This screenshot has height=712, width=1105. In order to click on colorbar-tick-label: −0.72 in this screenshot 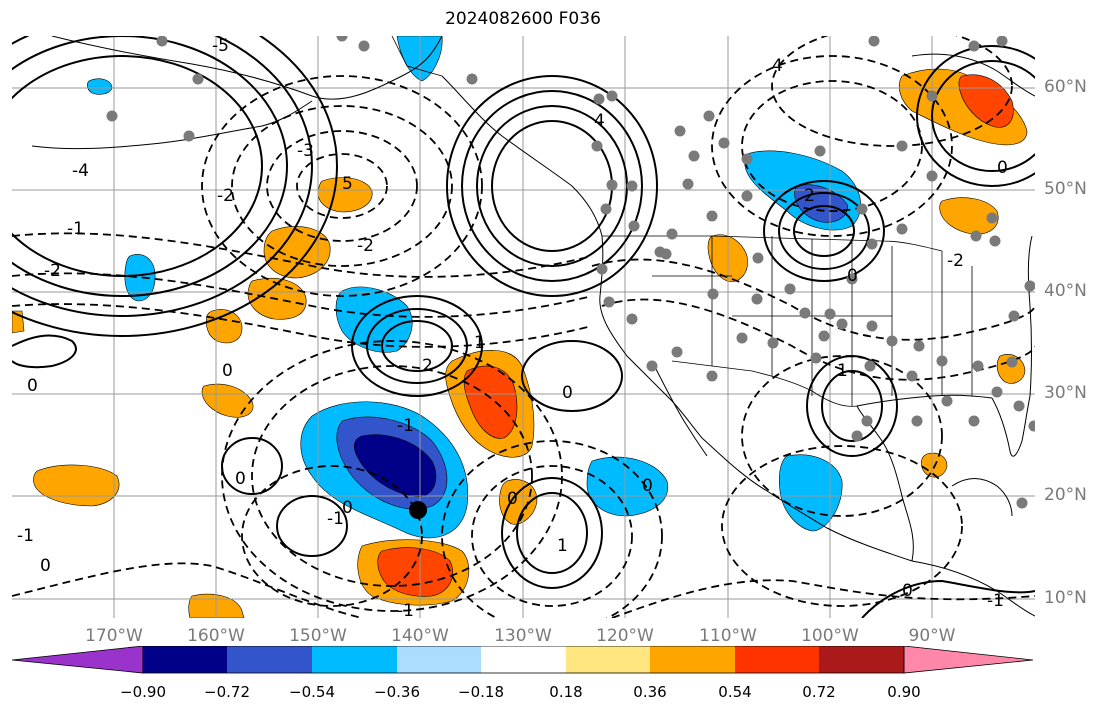, I will do `click(227, 692)`.